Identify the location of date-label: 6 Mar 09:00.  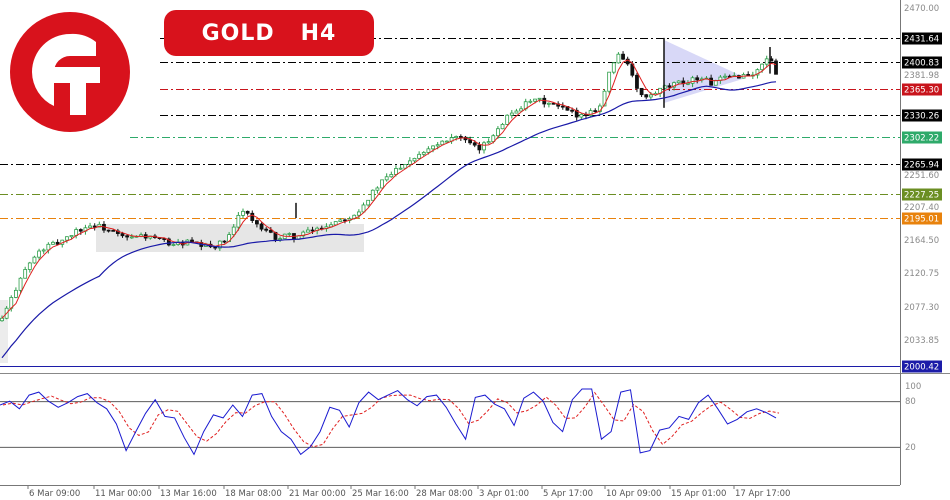
(54, 494).